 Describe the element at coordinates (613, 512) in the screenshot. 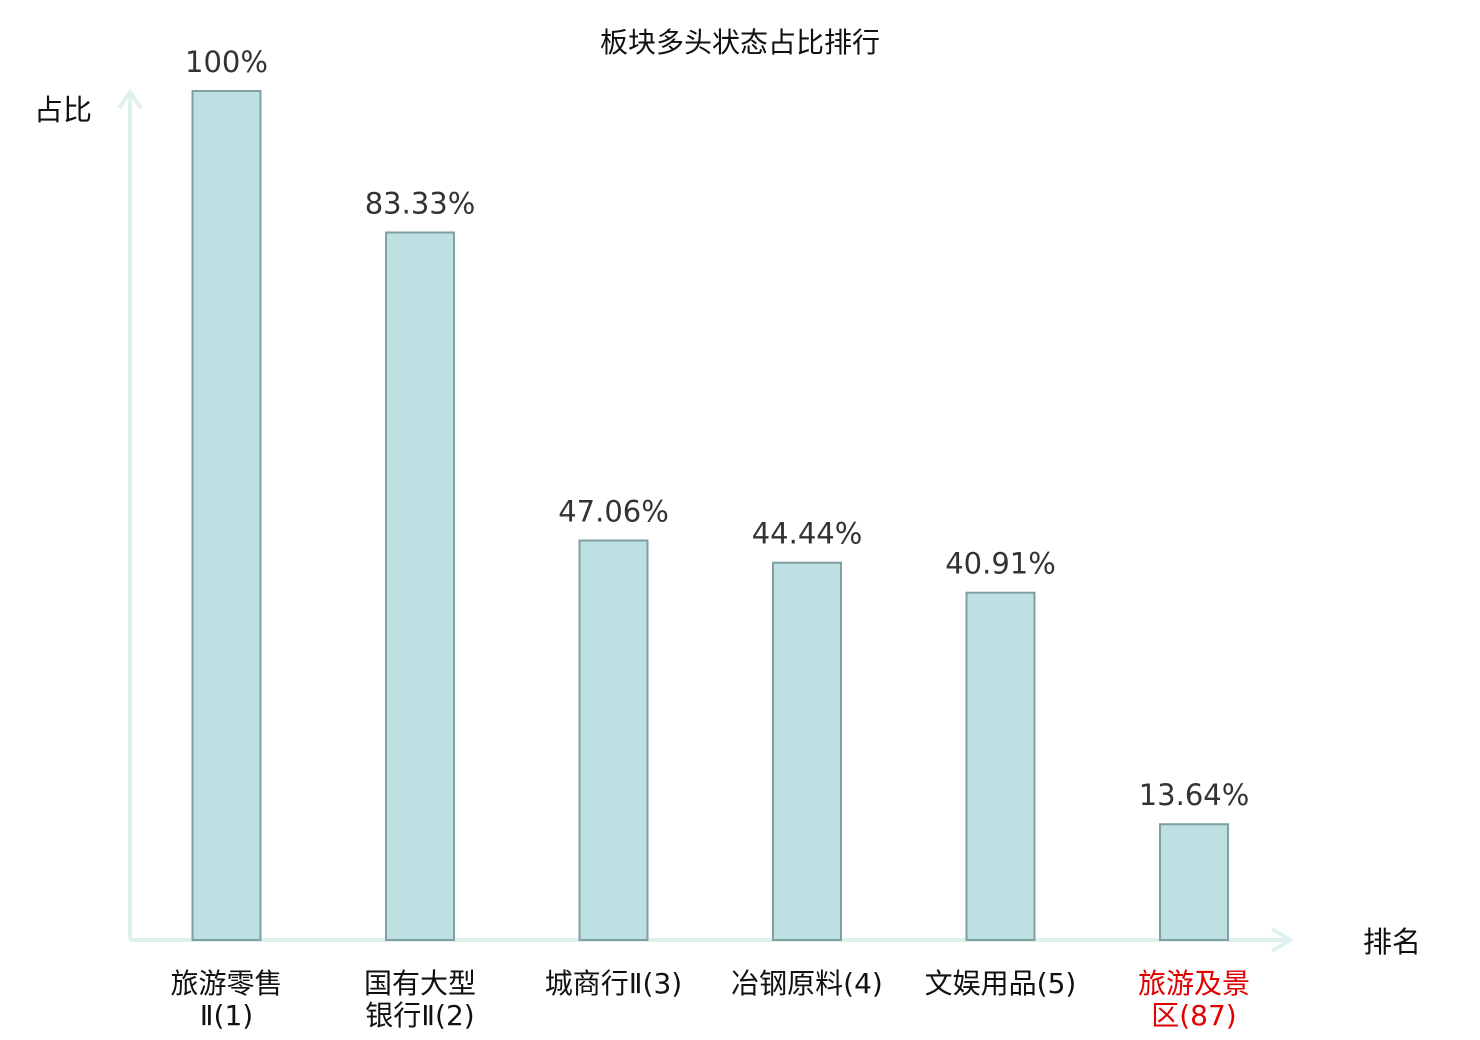

I see `value-label-3: 47.06%` at that location.